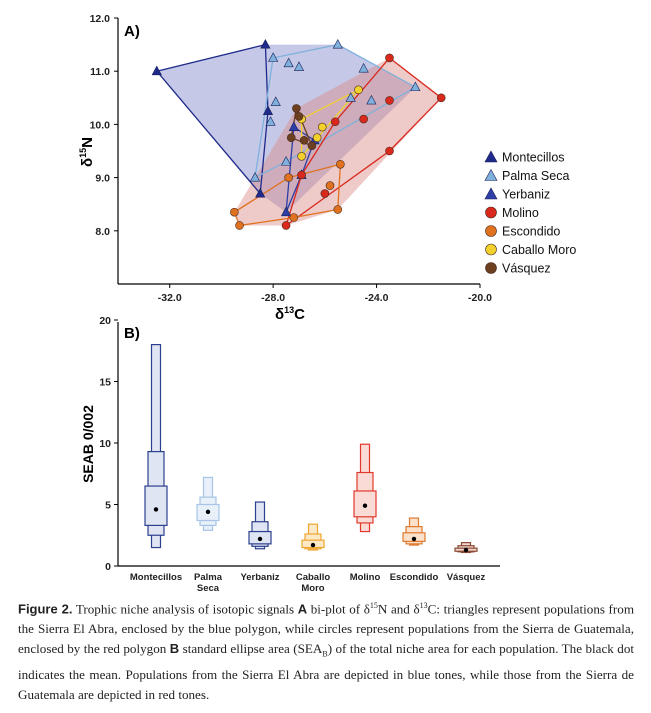 The width and height of the screenshot is (651, 713). What do you see at coordinates (526, 195) in the screenshot?
I see `legend-label: Yerbaniz` at bounding box center [526, 195].